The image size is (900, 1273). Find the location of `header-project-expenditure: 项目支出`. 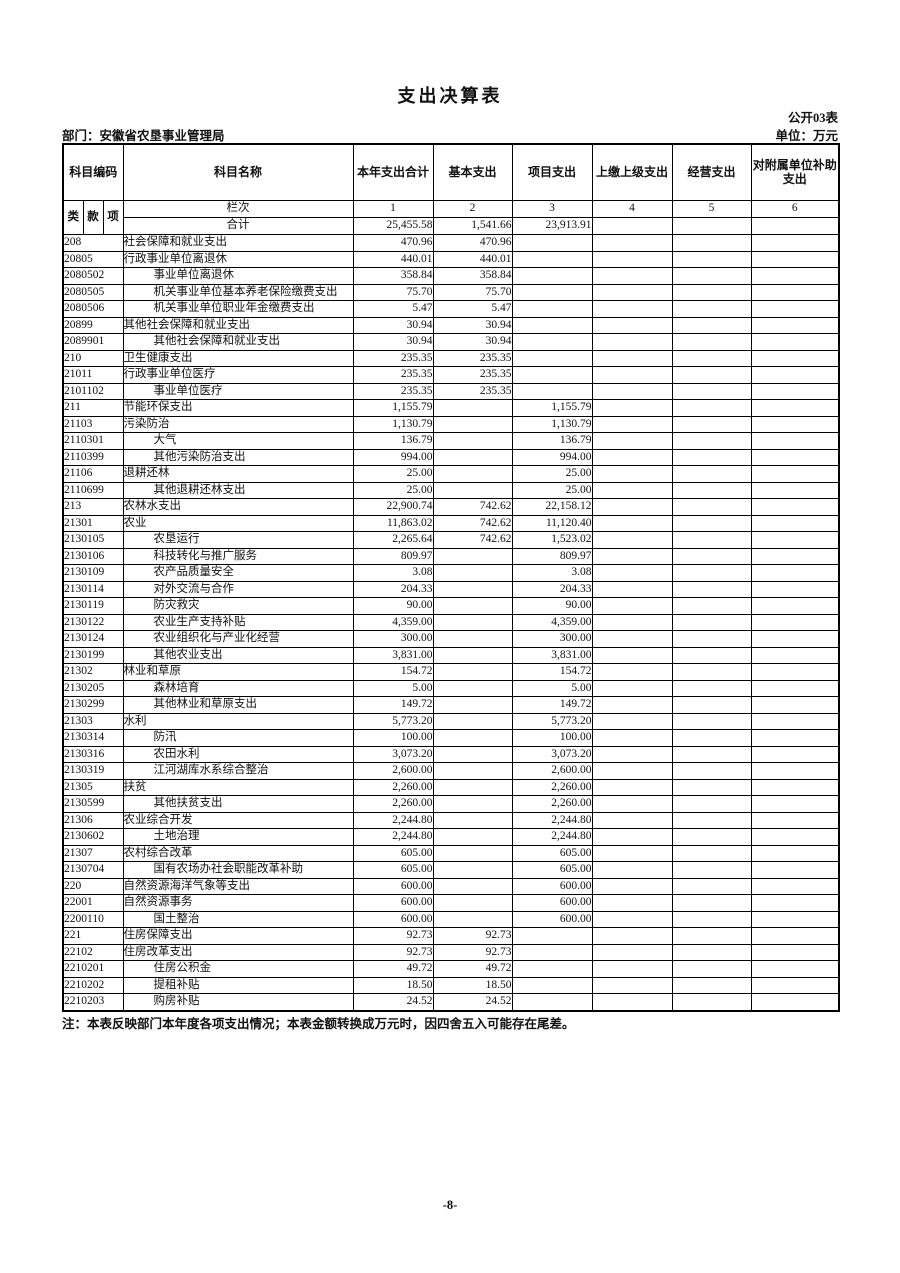

header-project-expenditure: 项目支出 is located at coordinates (552, 172).